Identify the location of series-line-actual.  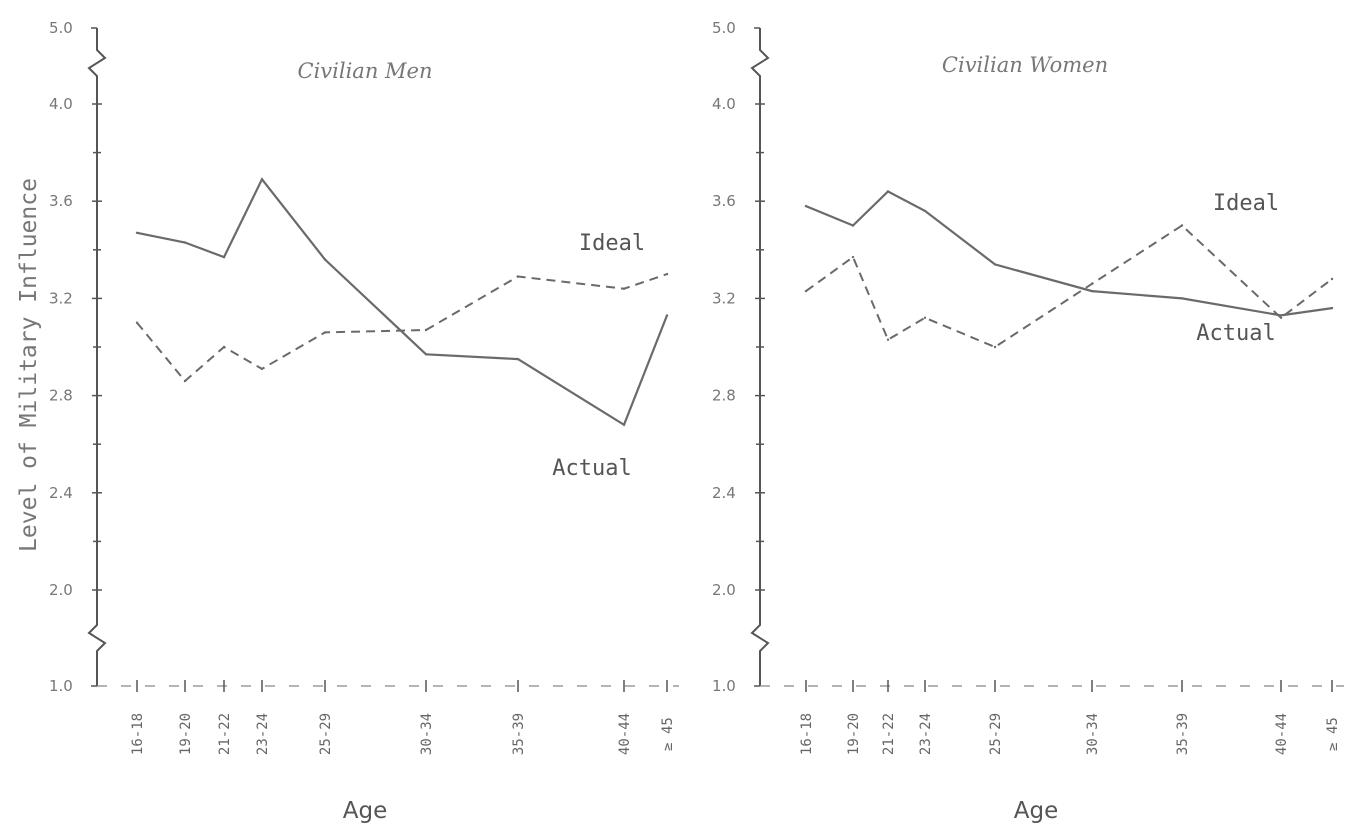
(402, 302).